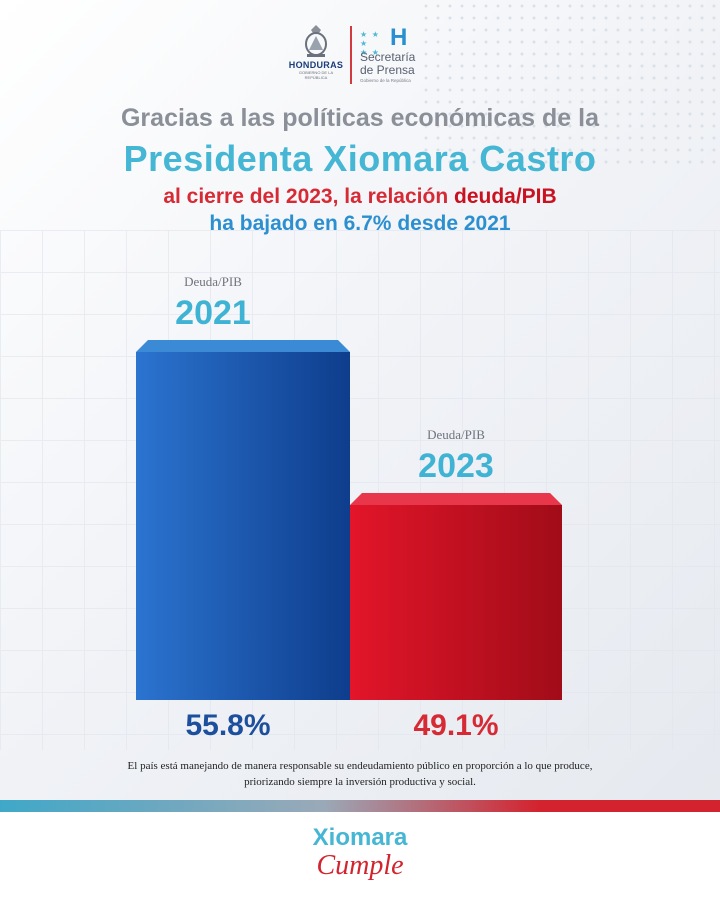  I want to click on honduras-sublabel: GOBIERNO DE LA REPÚBLICA, so click(316, 75).